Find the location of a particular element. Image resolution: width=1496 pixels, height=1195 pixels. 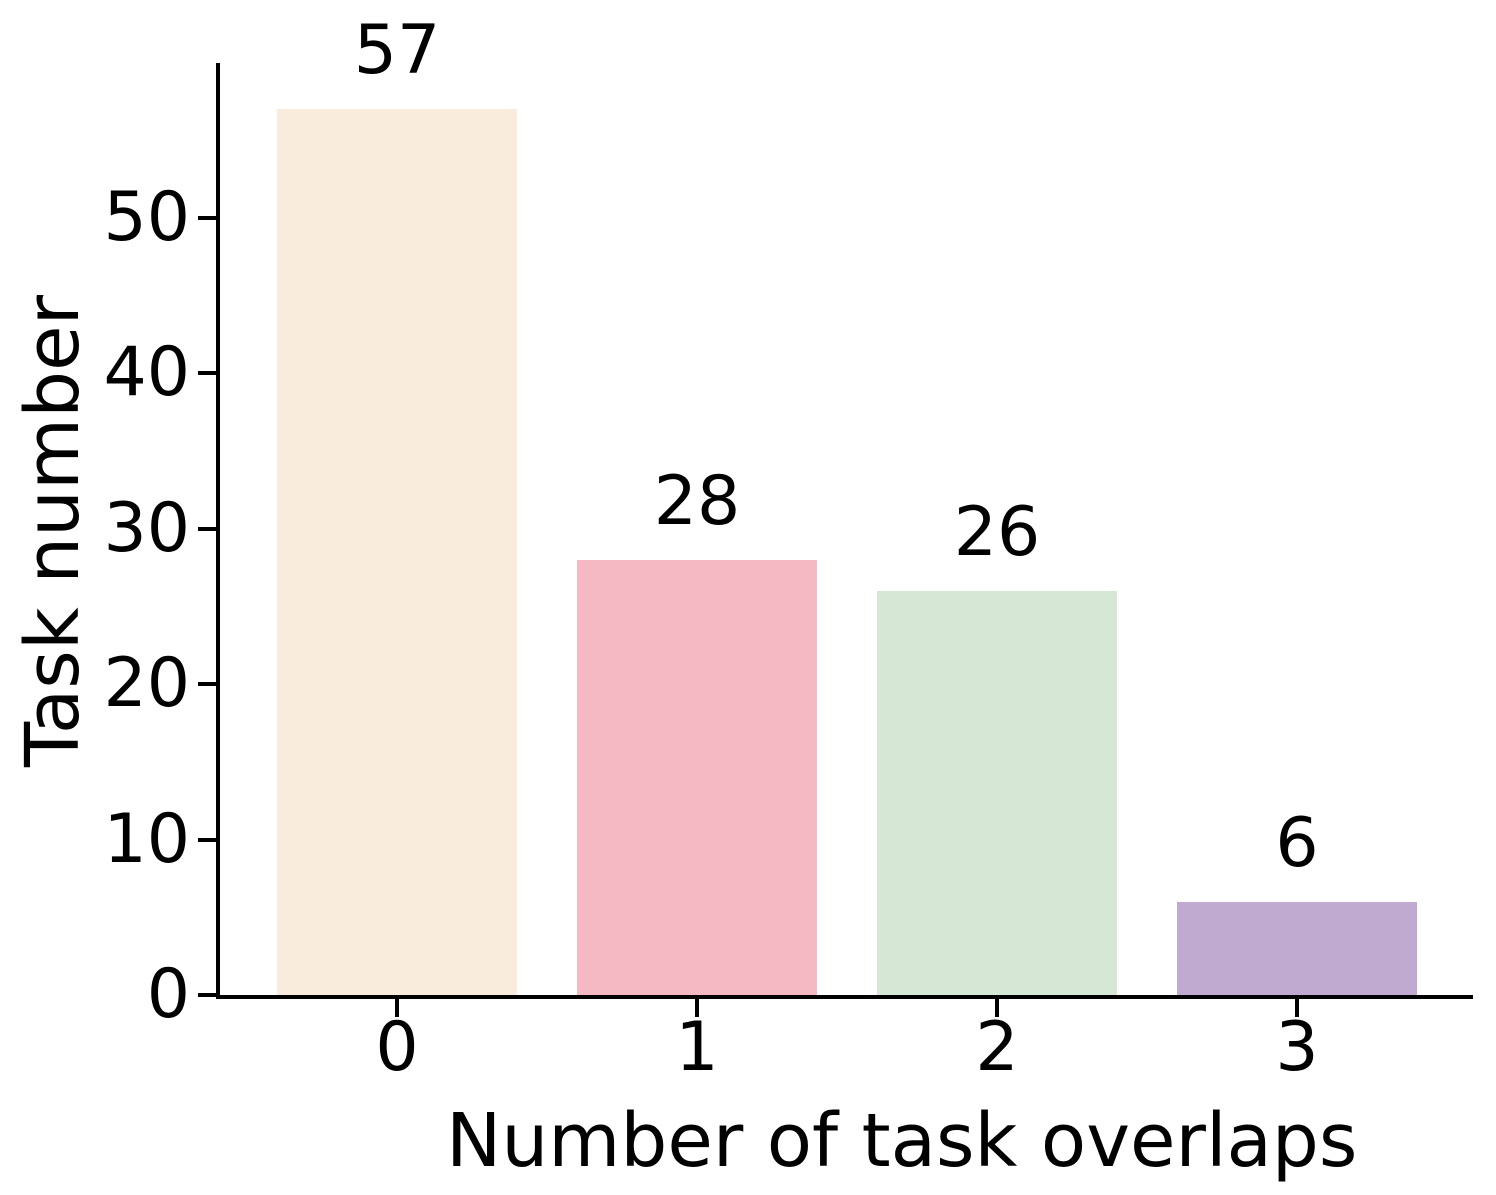

y-tick-label: 40 is located at coordinates (146, 373).